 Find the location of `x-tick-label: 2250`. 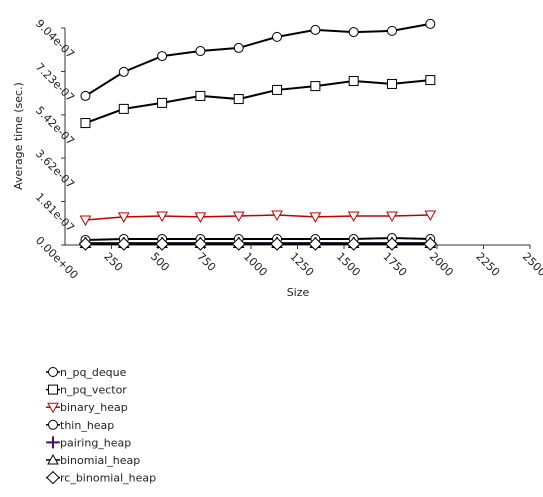

x-tick-label: 2250 is located at coordinates (487, 264).